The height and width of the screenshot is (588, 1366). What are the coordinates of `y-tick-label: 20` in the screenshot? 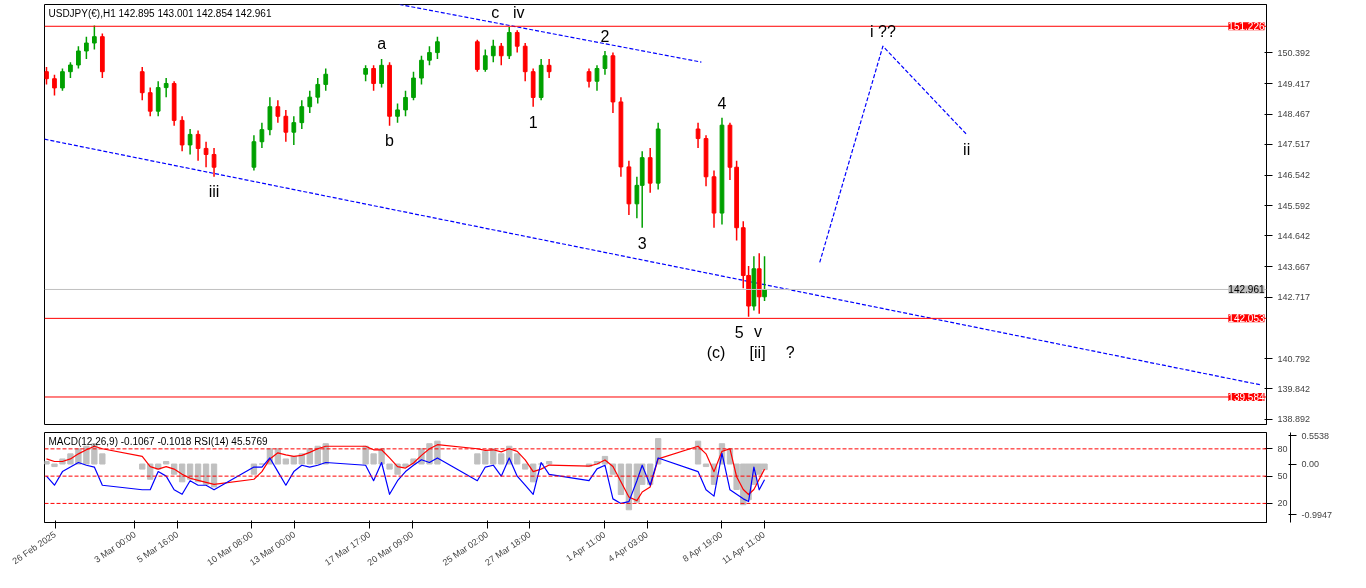 It's located at (1282, 503).